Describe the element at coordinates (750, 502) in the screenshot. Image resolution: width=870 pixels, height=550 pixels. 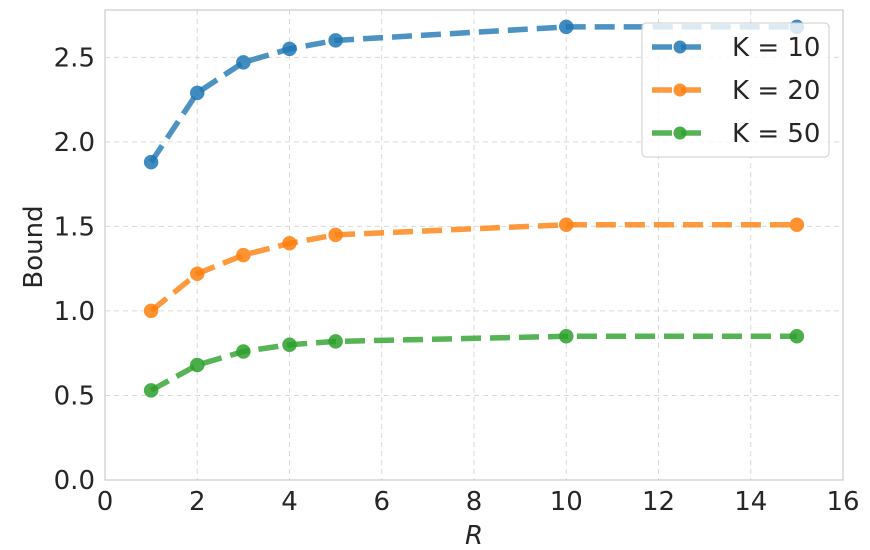
I see `x-tick-label: 14` at that location.